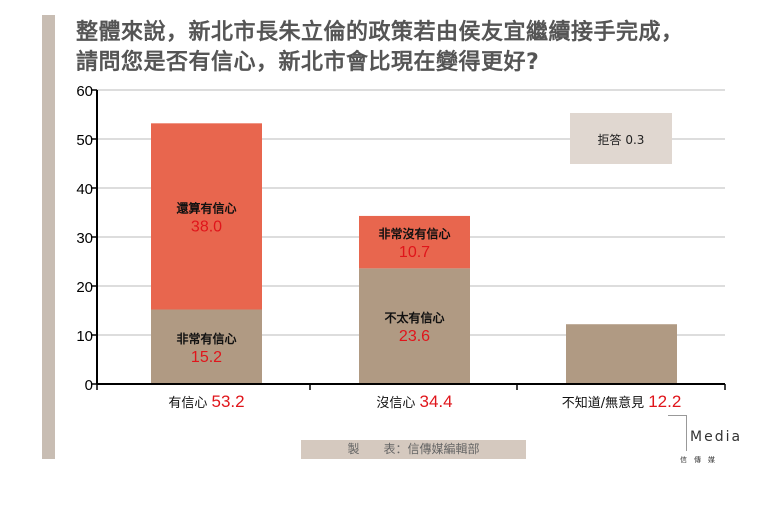 The image size is (768, 511). I want to click on segment-value: 23.6, so click(414, 336).